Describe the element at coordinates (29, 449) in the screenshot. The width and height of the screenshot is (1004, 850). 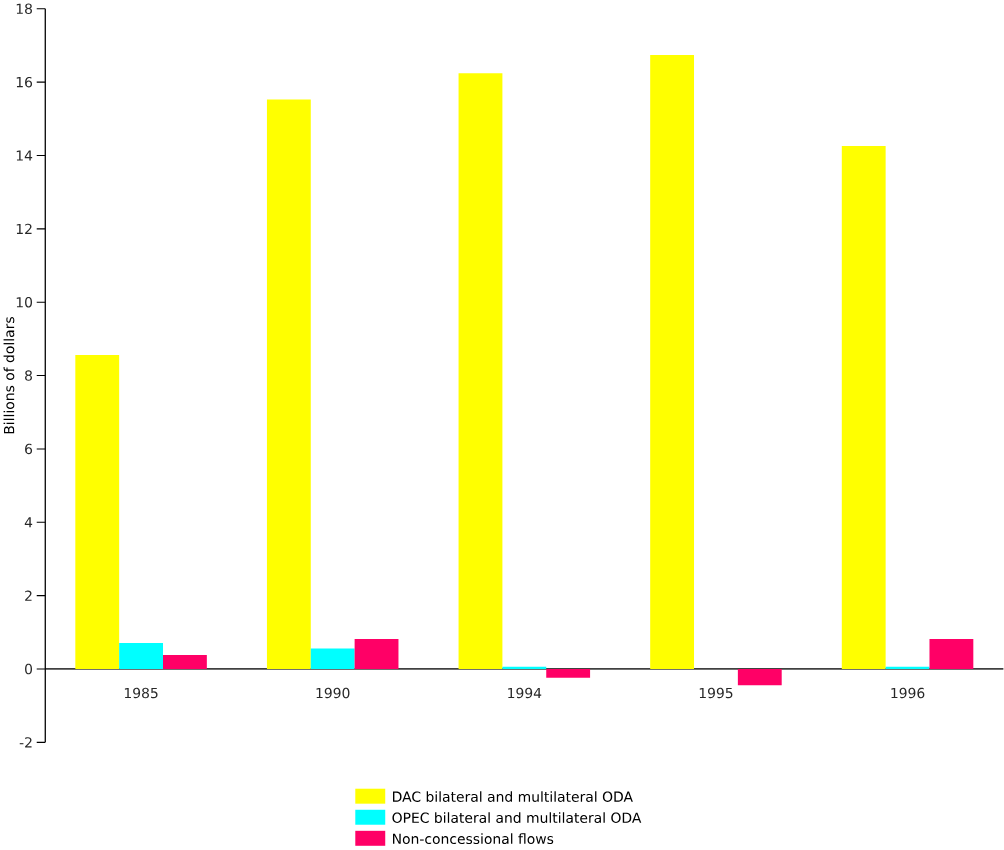
I see `y-tick-label: 6` at that location.